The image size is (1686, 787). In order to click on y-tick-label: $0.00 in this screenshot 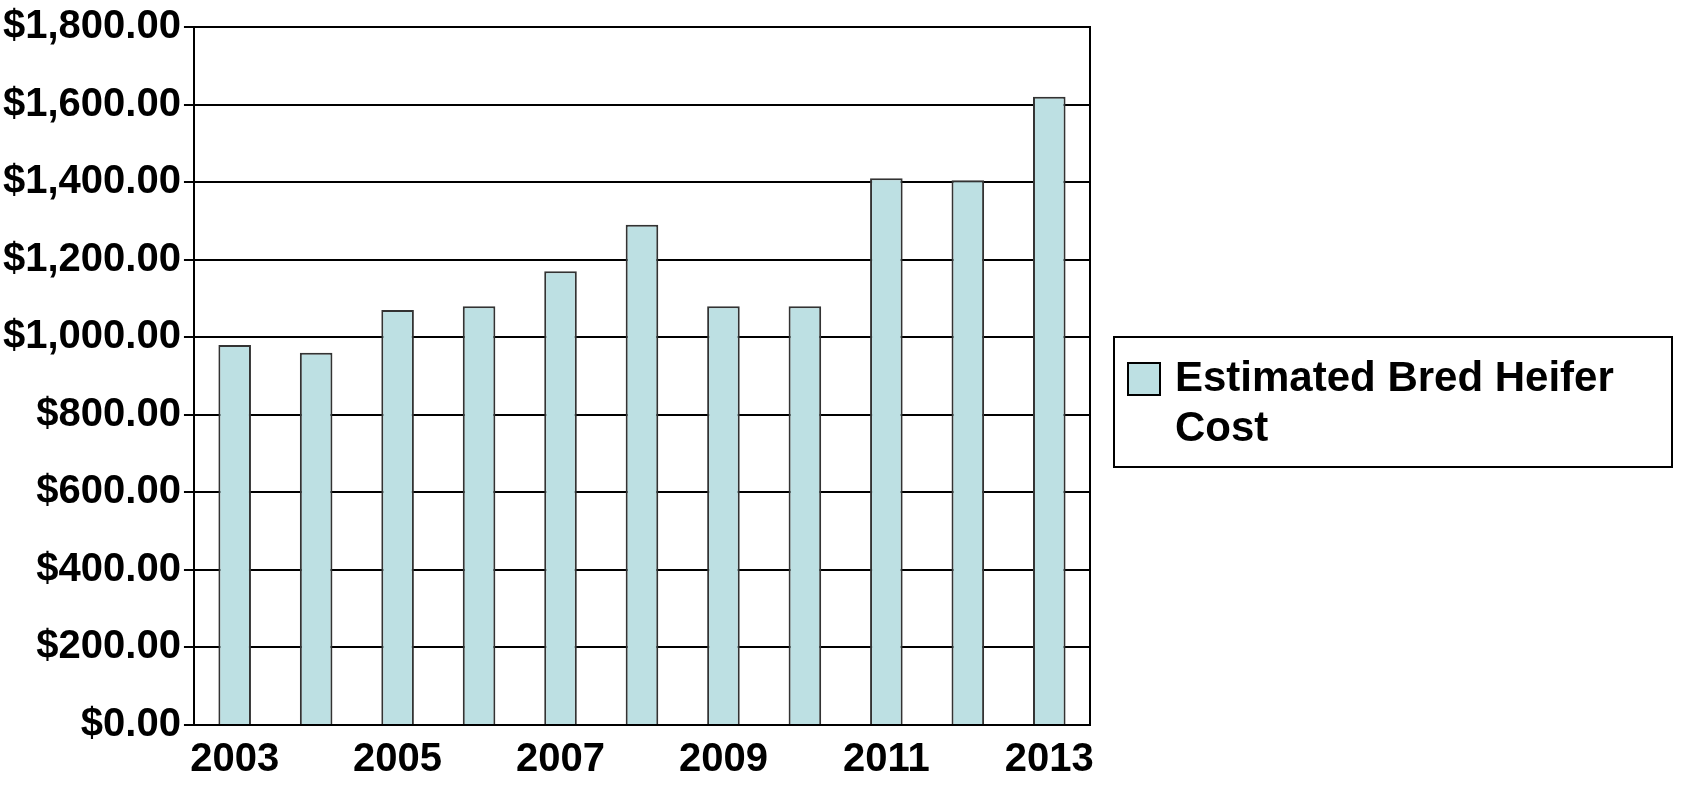, I will do `click(130, 722)`.